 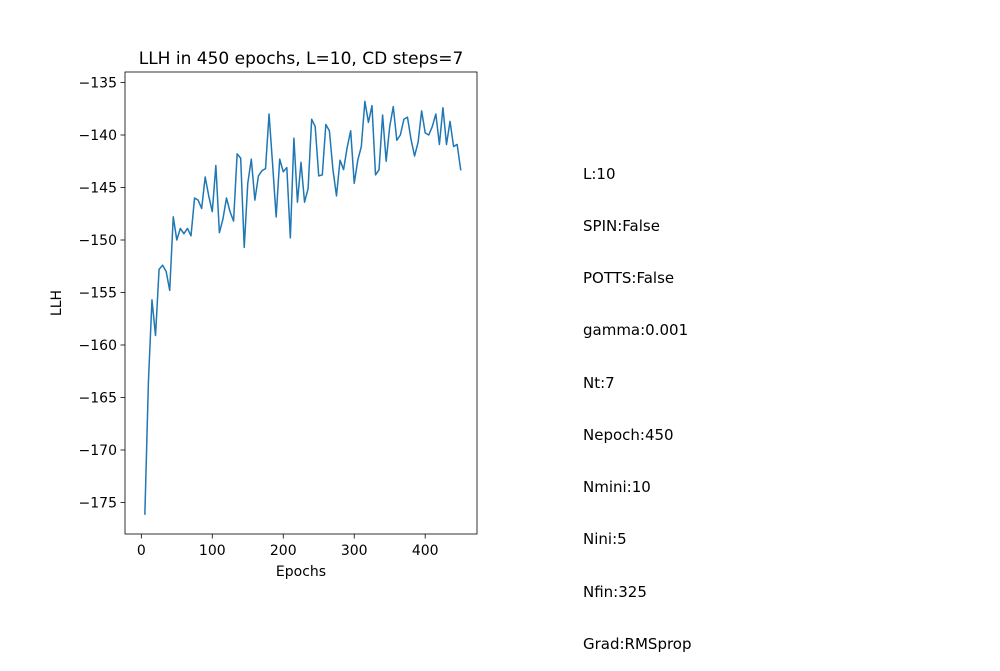 What do you see at coordinates (57, 303) in the screenshot?
I see `y-axis-label: LLH` at bounding box center [57, 303].